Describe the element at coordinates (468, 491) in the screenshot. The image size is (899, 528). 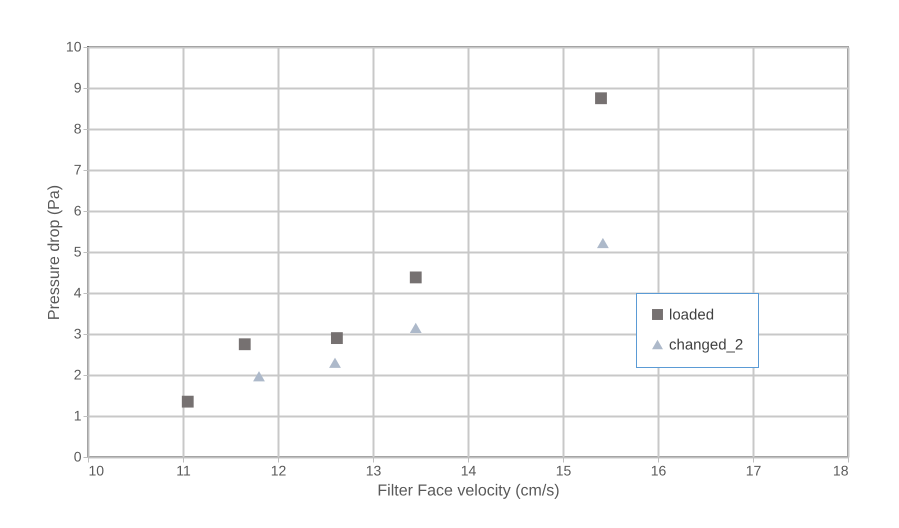
I see `x-axis-title: Filter Face velocity (cm/s)` at that location.